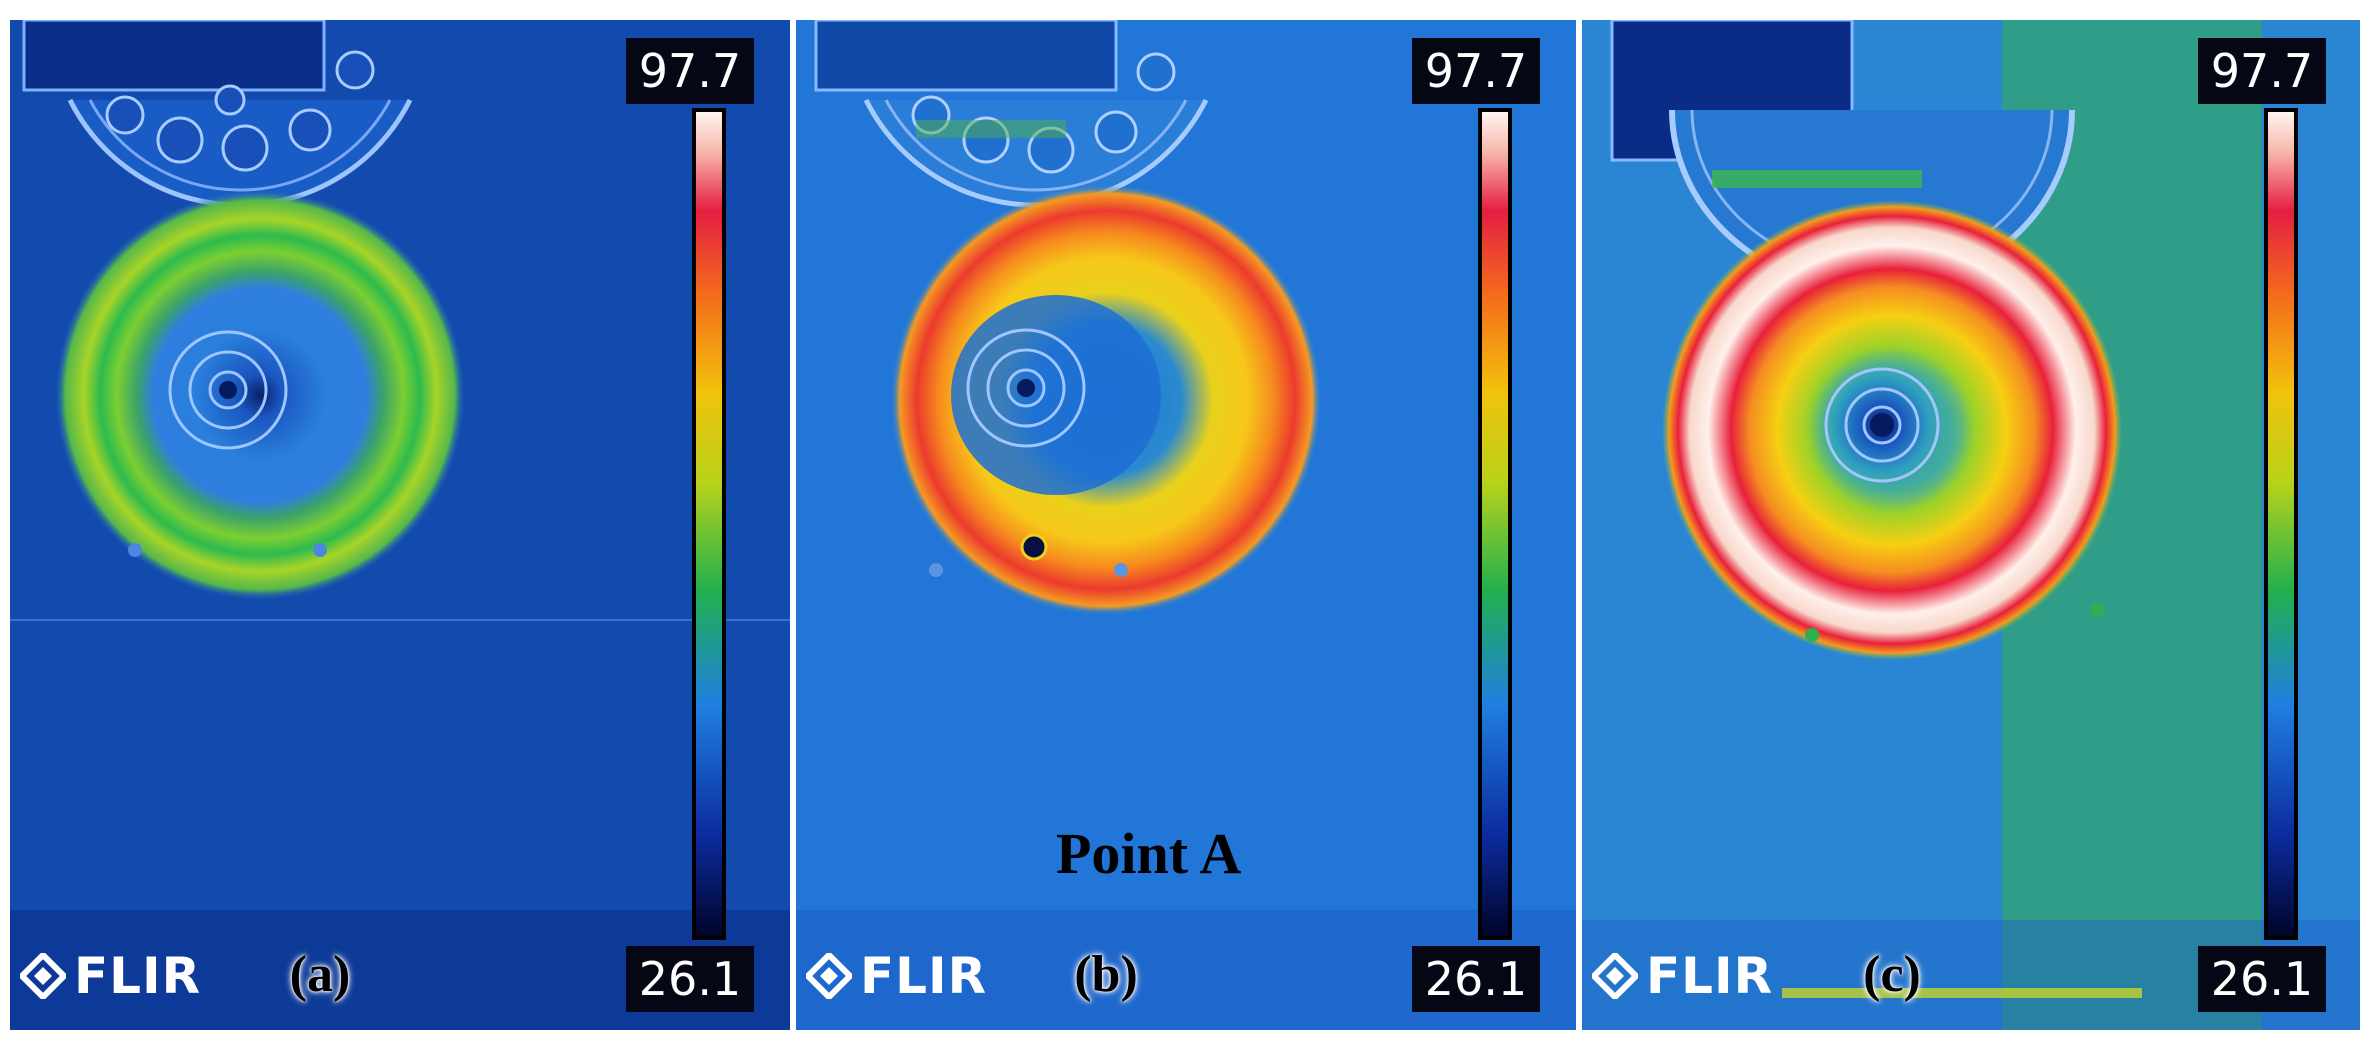  I want to click on point-a-label: Point A, so click(1149, 853).